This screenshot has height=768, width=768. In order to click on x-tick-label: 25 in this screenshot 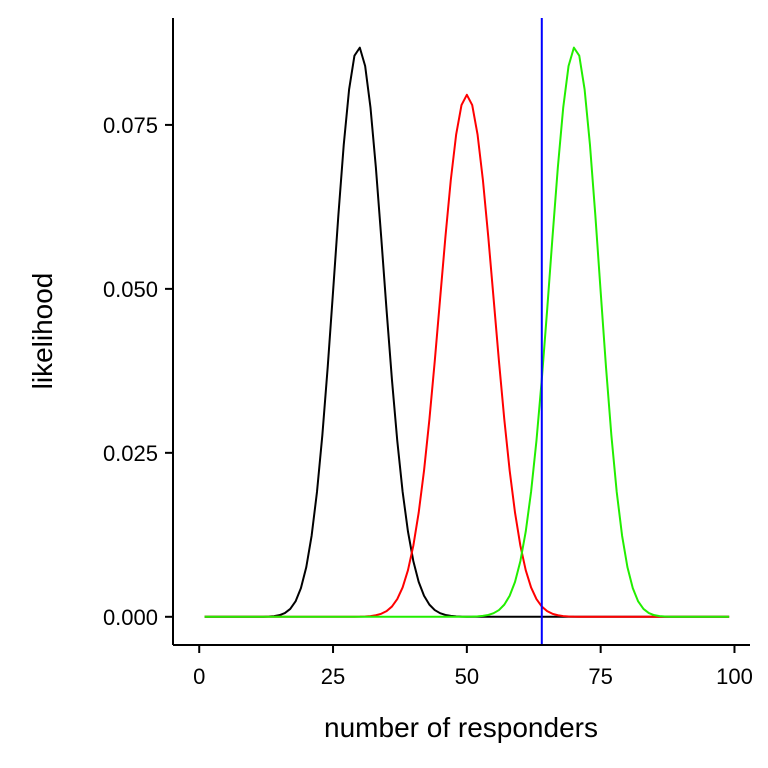, I will do `click(333, 676)`.